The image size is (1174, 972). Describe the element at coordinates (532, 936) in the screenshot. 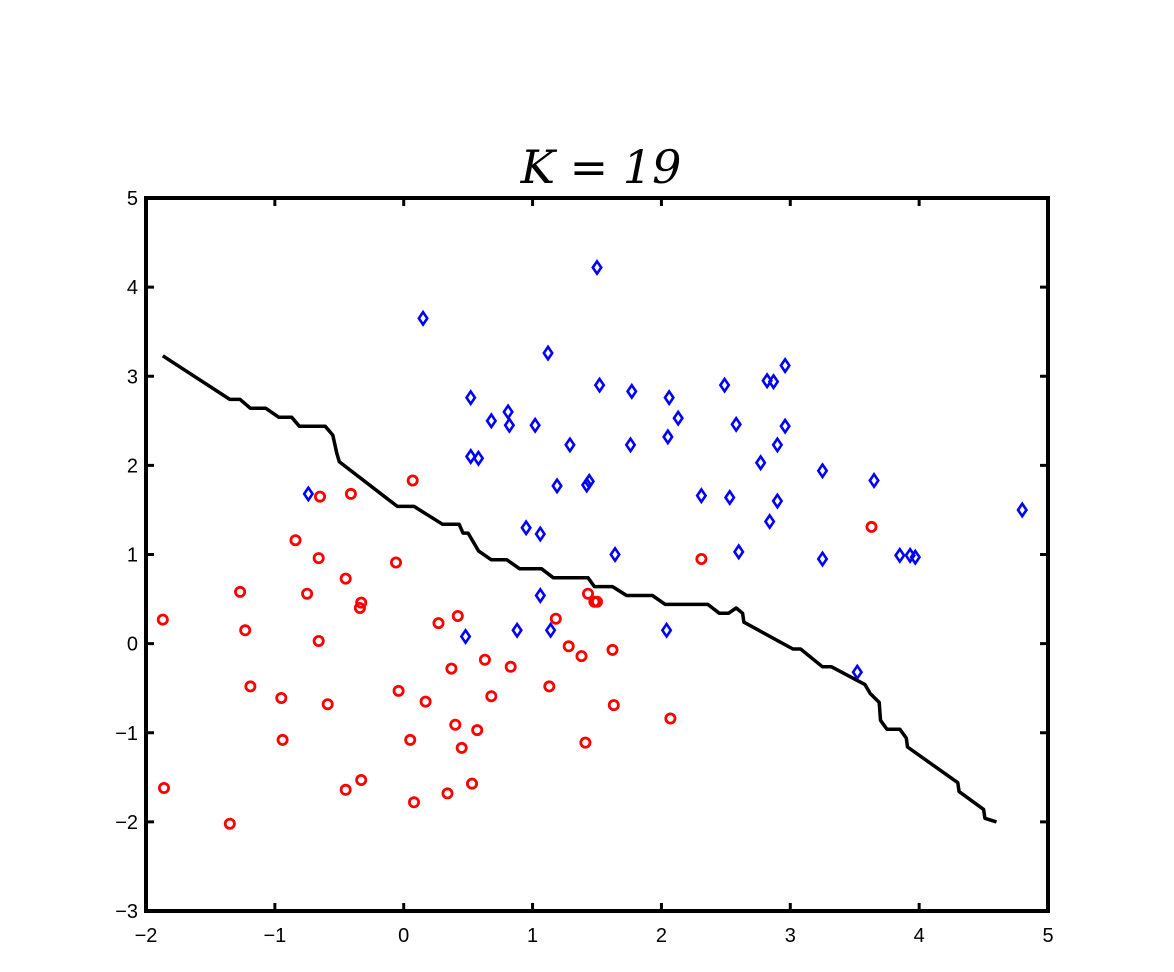

I see `x-tick-label: 1` at that location.